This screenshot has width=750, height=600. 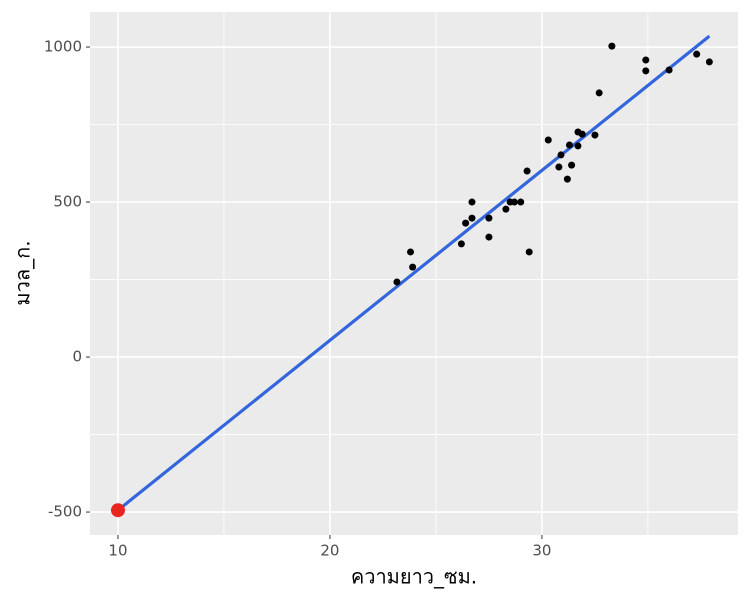 What do you see at coordinates (23, 272) in the screenshot?
I see `y-axis-label: มวล_ก.` at bounding box center [23, 272].